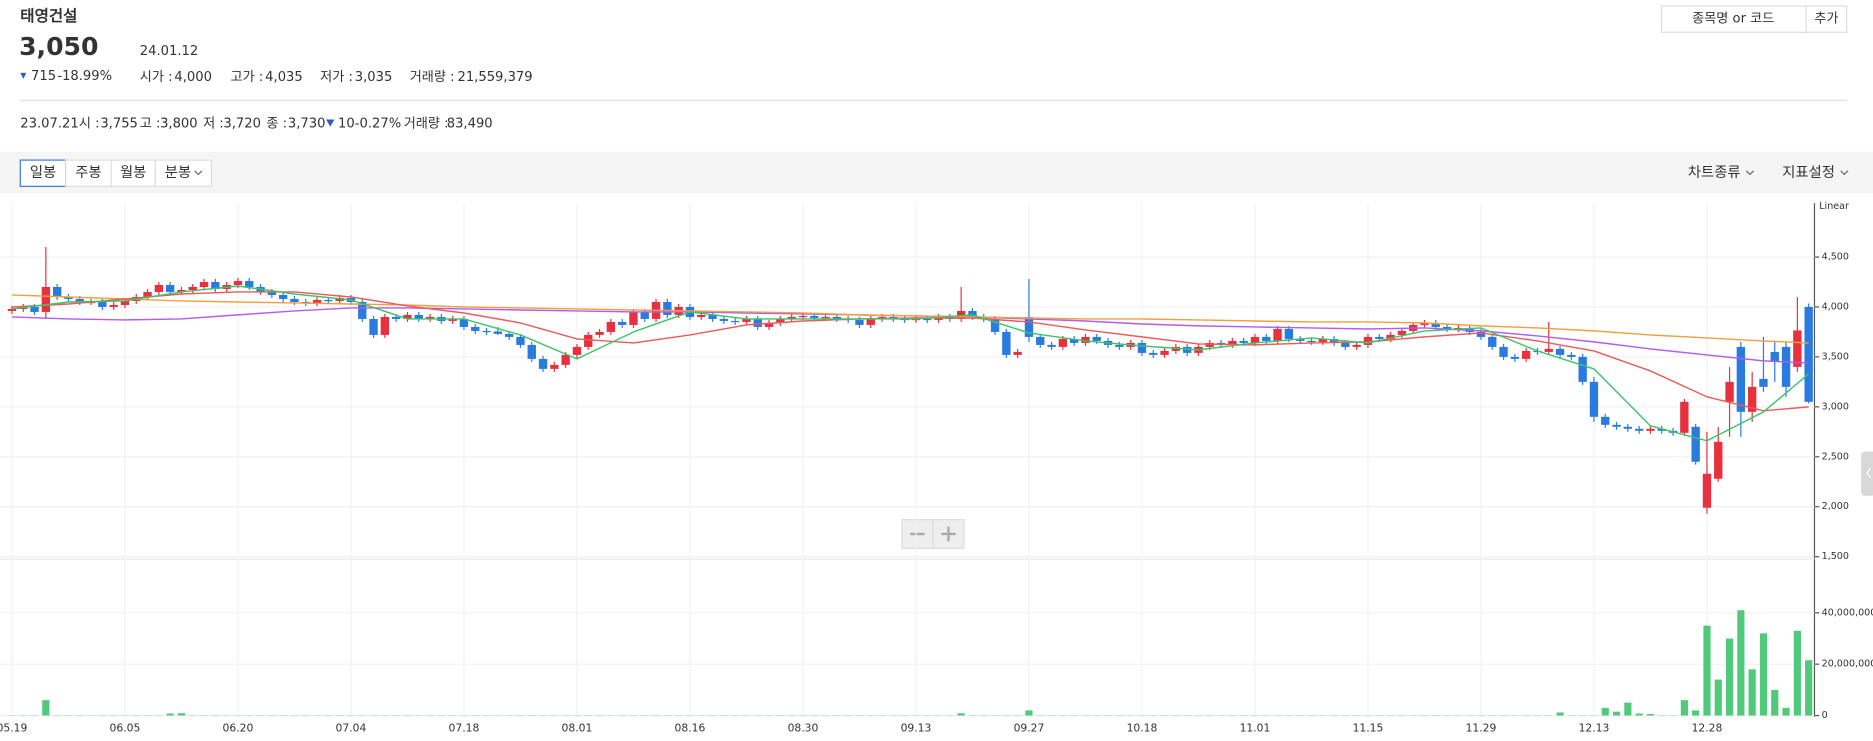  I want to click on zoom-in, so click(948, 534).